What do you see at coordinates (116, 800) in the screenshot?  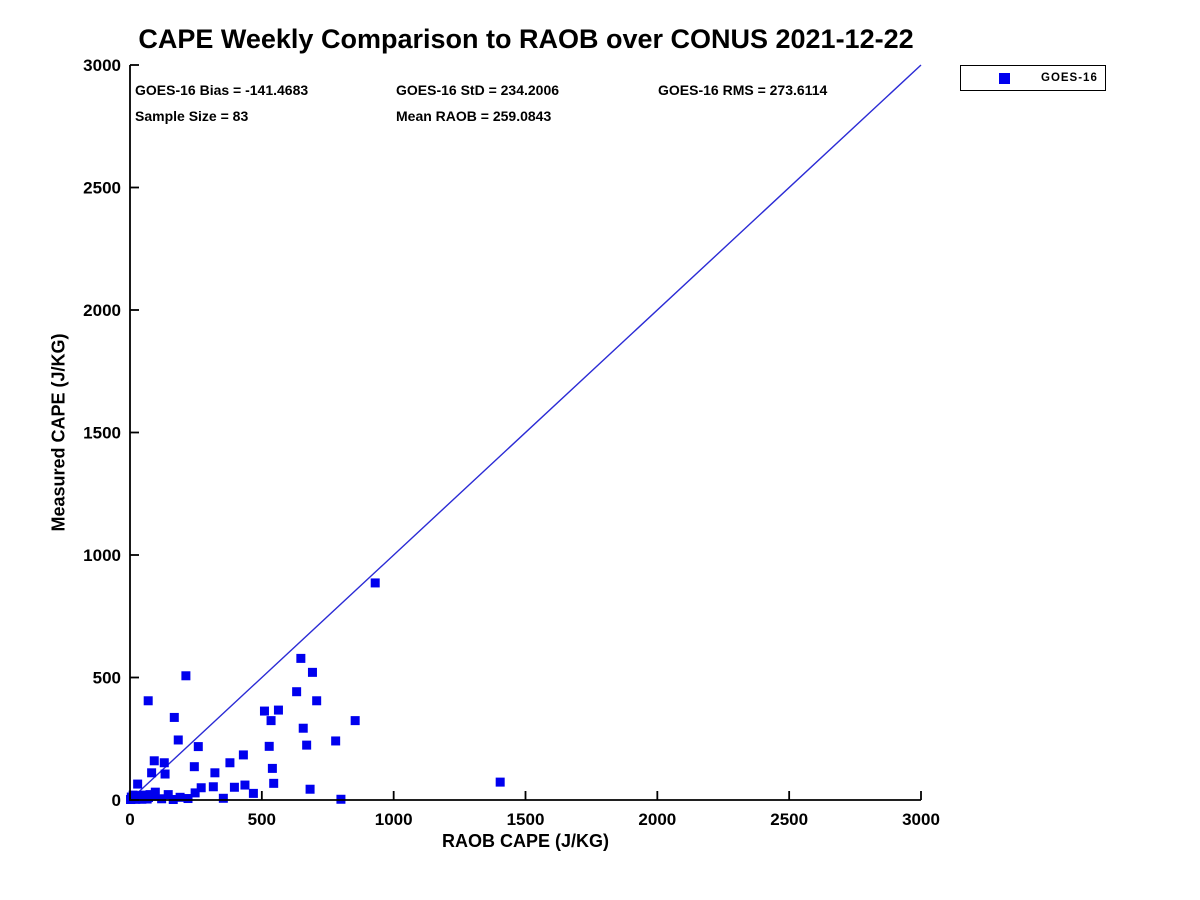 I see `y-tick-label: 0` at bounding box center [116, 800].